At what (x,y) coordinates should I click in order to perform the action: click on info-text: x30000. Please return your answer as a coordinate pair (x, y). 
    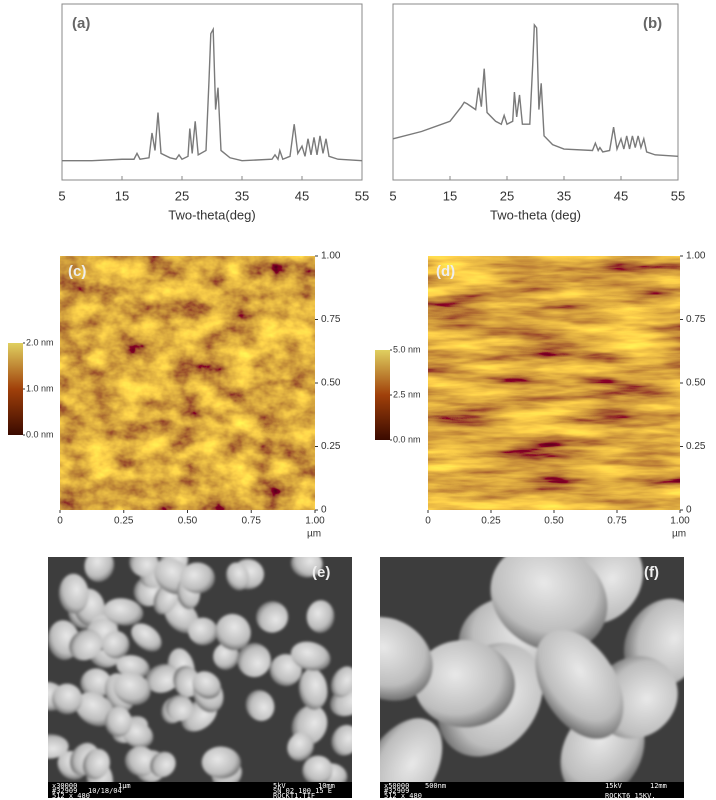
    Looking at the image, I should click on (64, 786).